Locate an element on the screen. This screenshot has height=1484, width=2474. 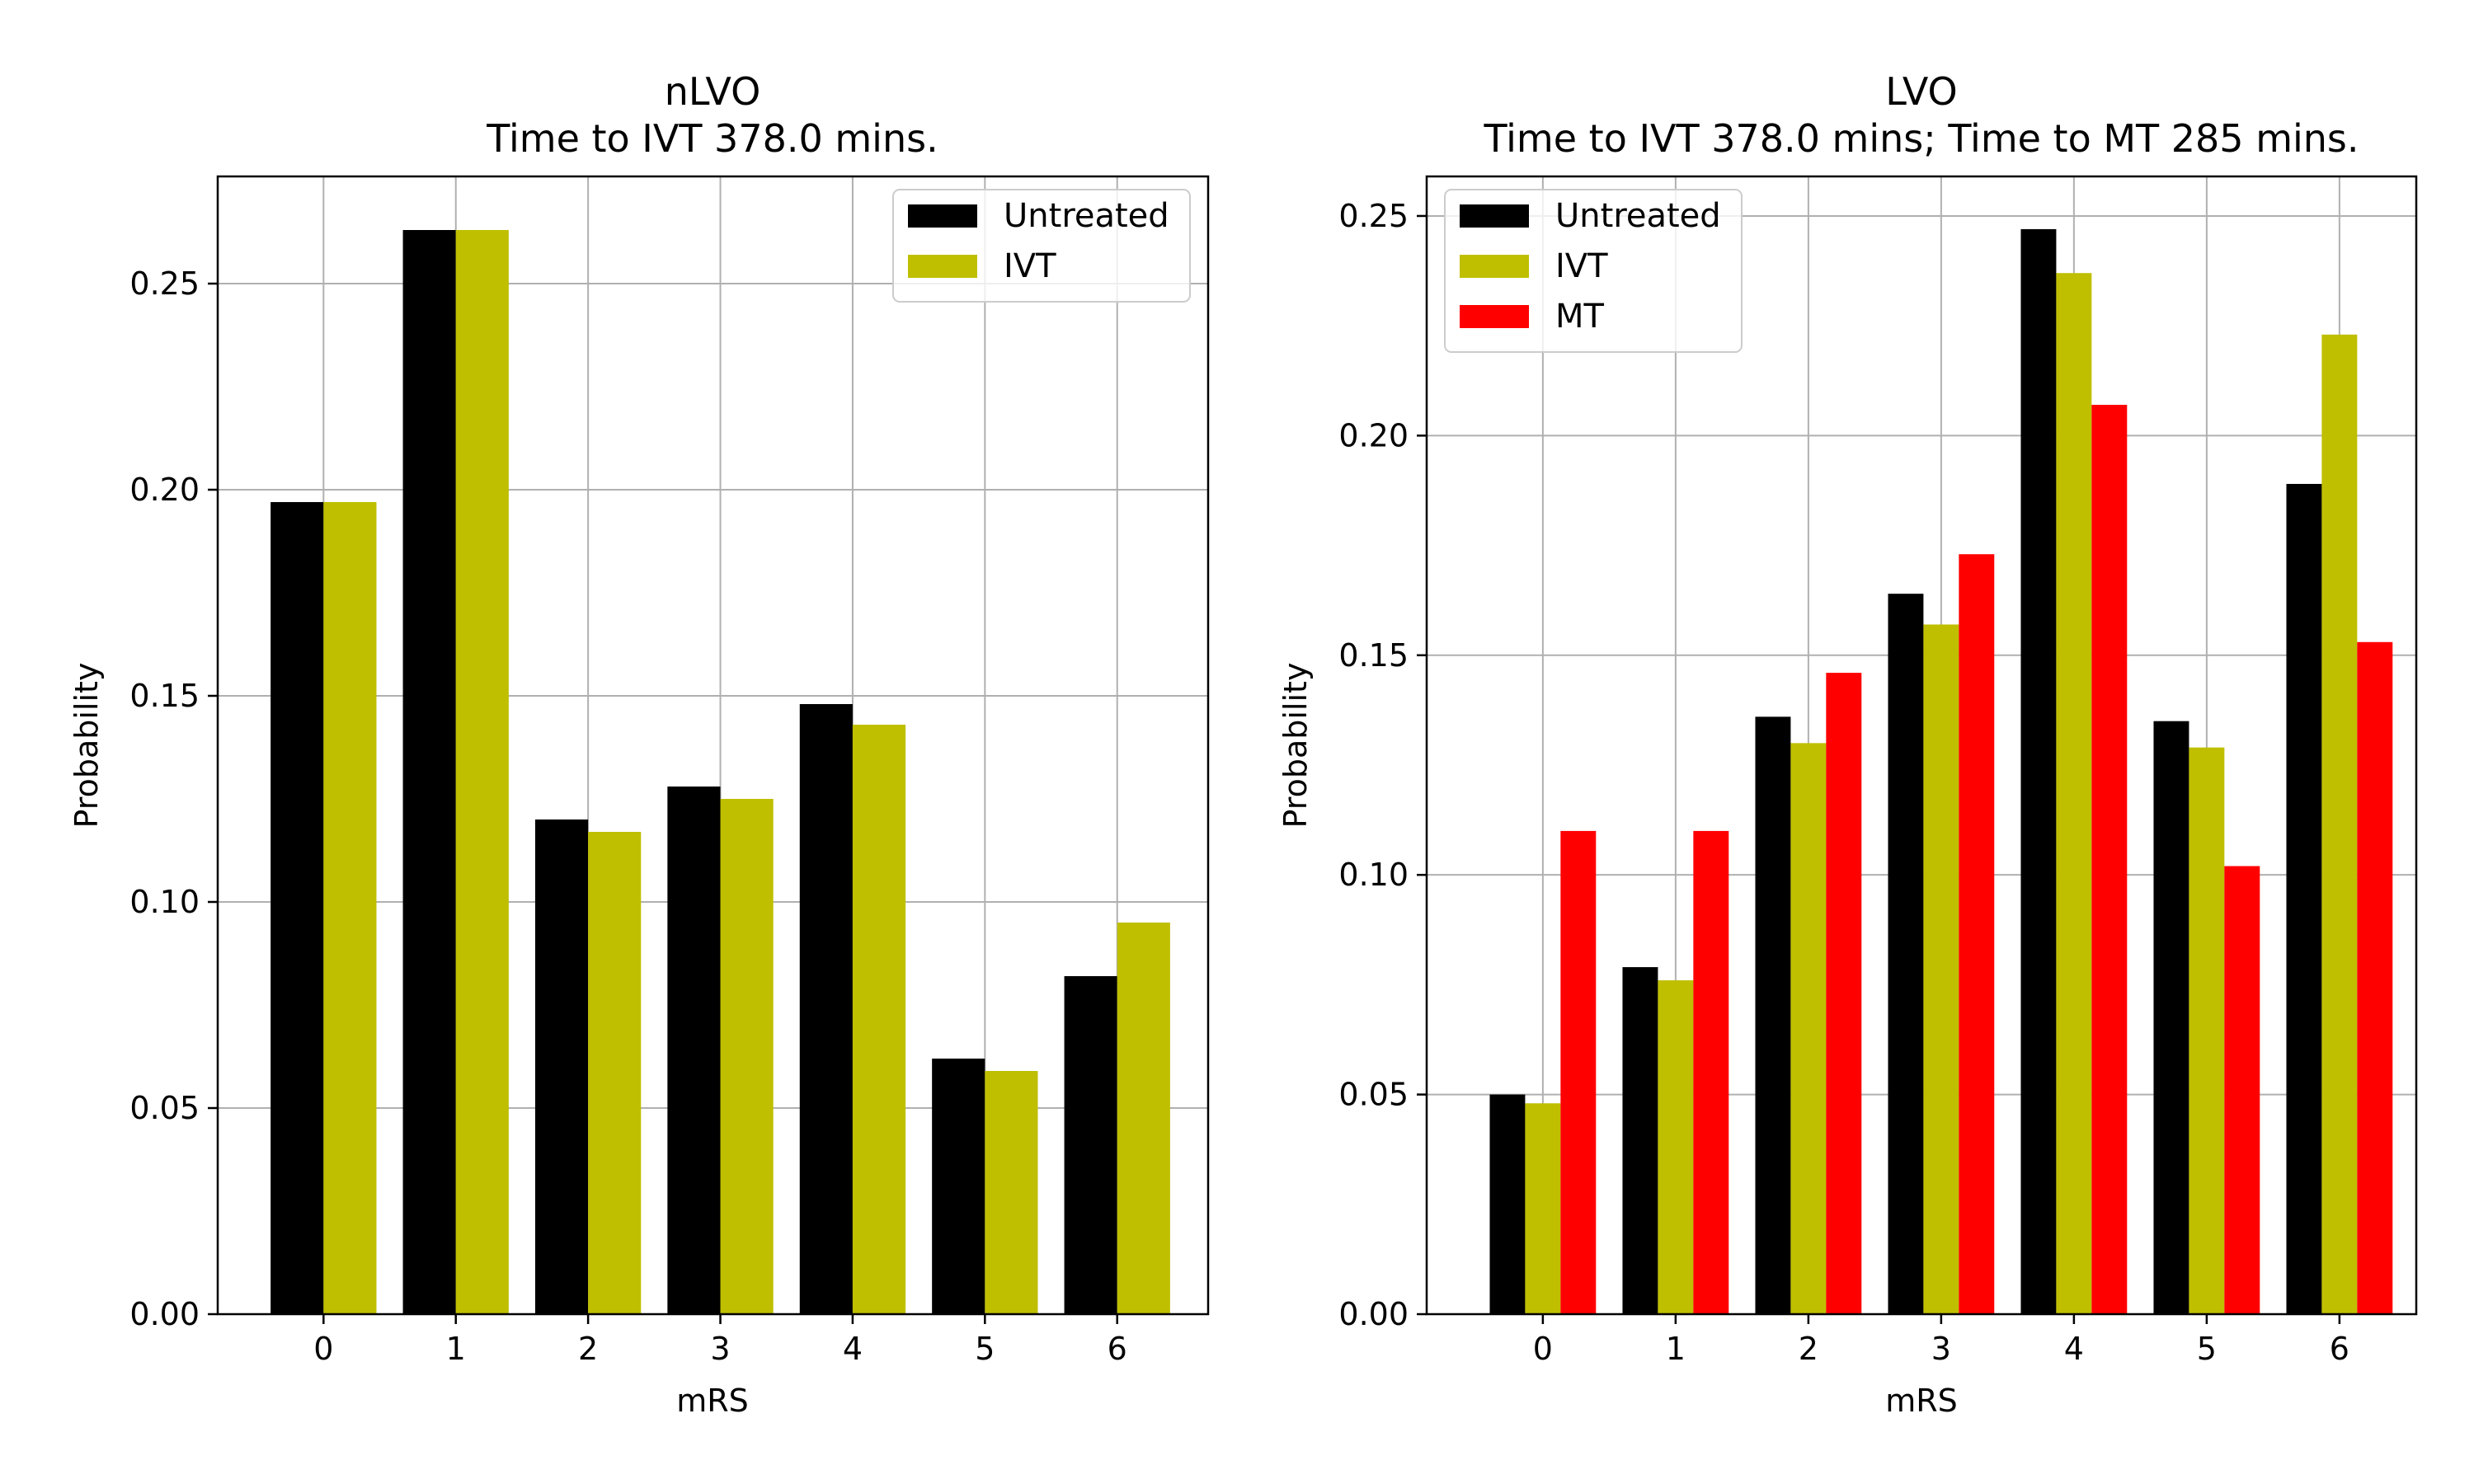
chart-title-line-1: nLVO is located at coordinates (713, 91).